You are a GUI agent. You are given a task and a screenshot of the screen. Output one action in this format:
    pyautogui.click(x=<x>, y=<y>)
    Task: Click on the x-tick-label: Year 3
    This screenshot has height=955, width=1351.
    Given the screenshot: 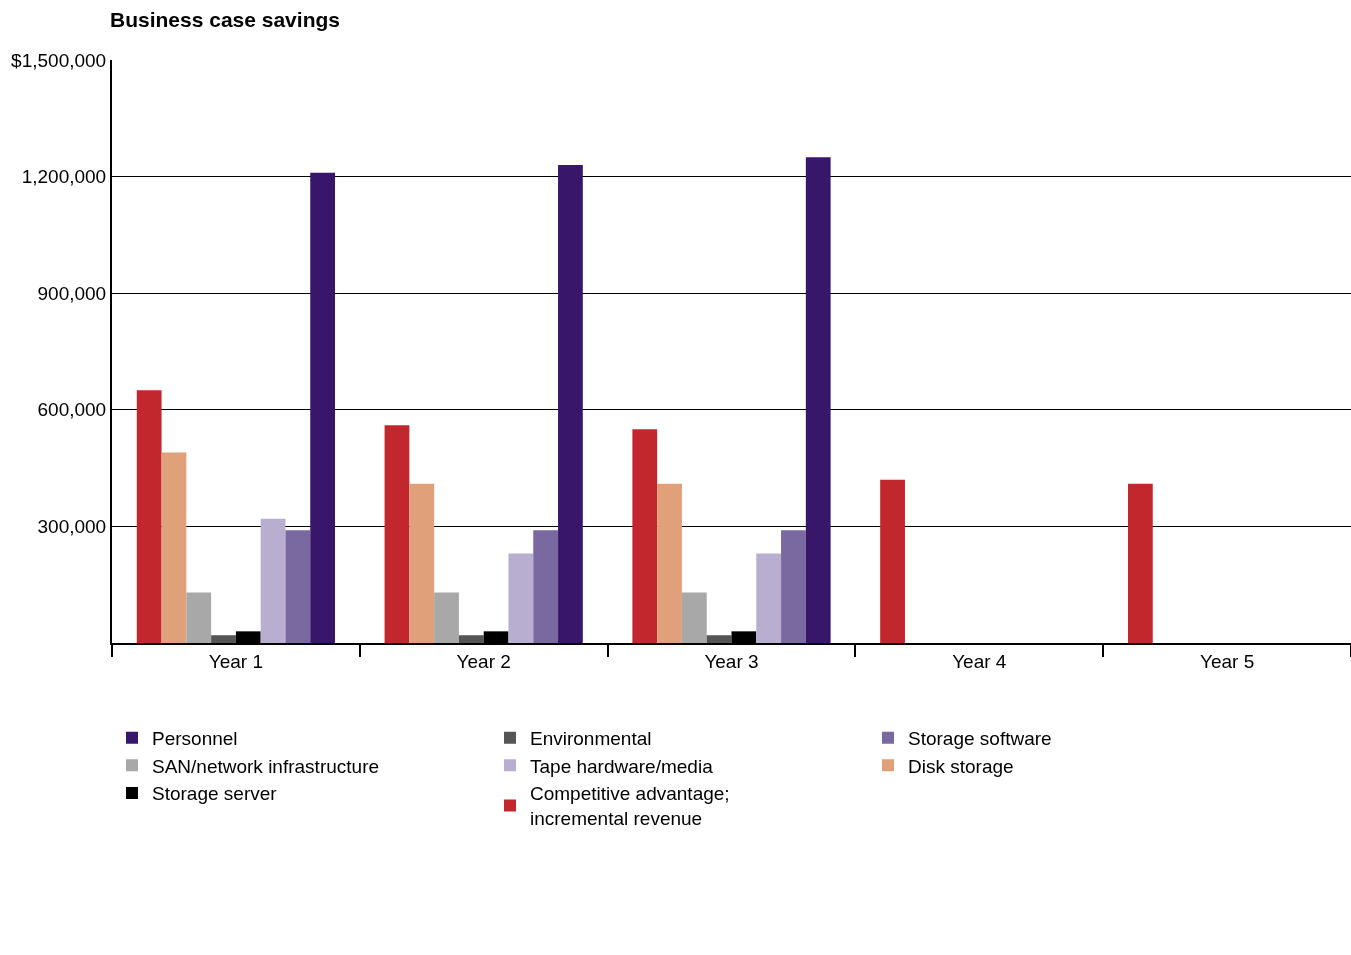 What is the action you would take?
    pyautogui.click(x=731, y=661)
    